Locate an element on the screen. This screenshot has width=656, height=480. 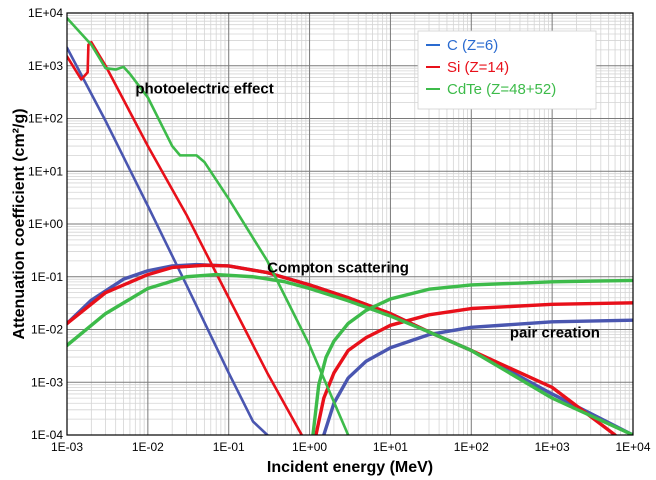
y-tick-label: 1E+04 is located at coordinates (45, 13).